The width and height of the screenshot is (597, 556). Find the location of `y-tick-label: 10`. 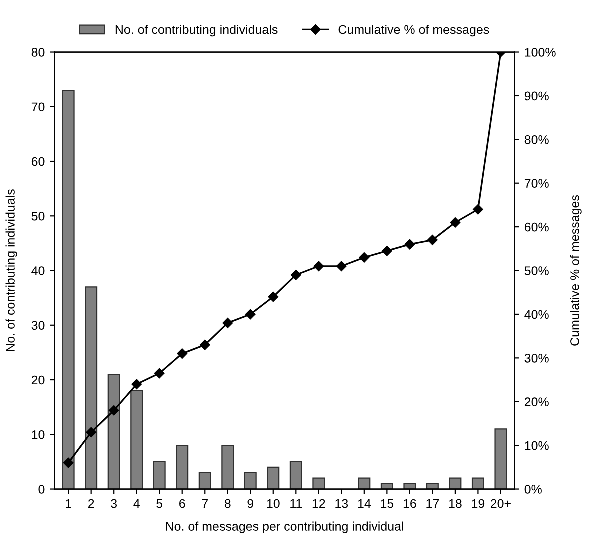

y-tick-label: 10 is located at coordinates (38, 435).